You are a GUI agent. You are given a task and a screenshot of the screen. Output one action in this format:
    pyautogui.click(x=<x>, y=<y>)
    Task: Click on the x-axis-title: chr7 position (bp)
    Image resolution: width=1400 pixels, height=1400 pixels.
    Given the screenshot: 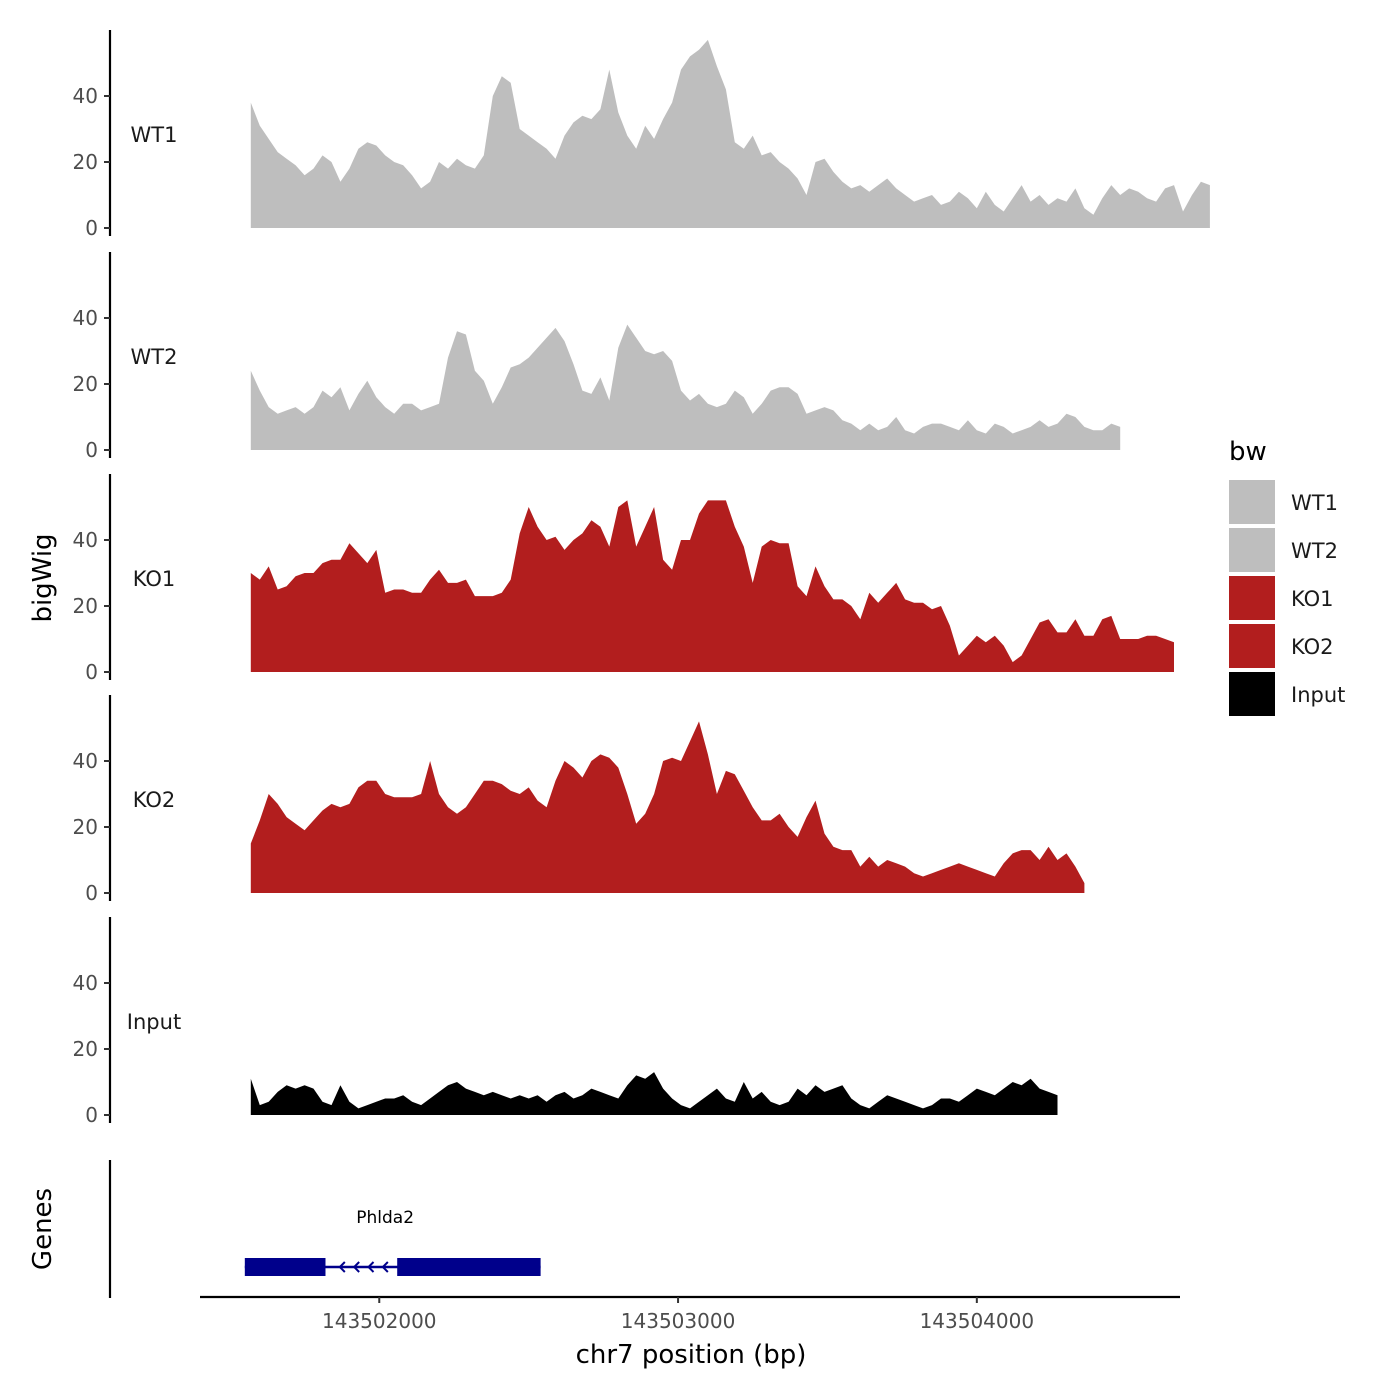 What is the action you would take?
    pyautogui.click(x=691, y=1355)
    